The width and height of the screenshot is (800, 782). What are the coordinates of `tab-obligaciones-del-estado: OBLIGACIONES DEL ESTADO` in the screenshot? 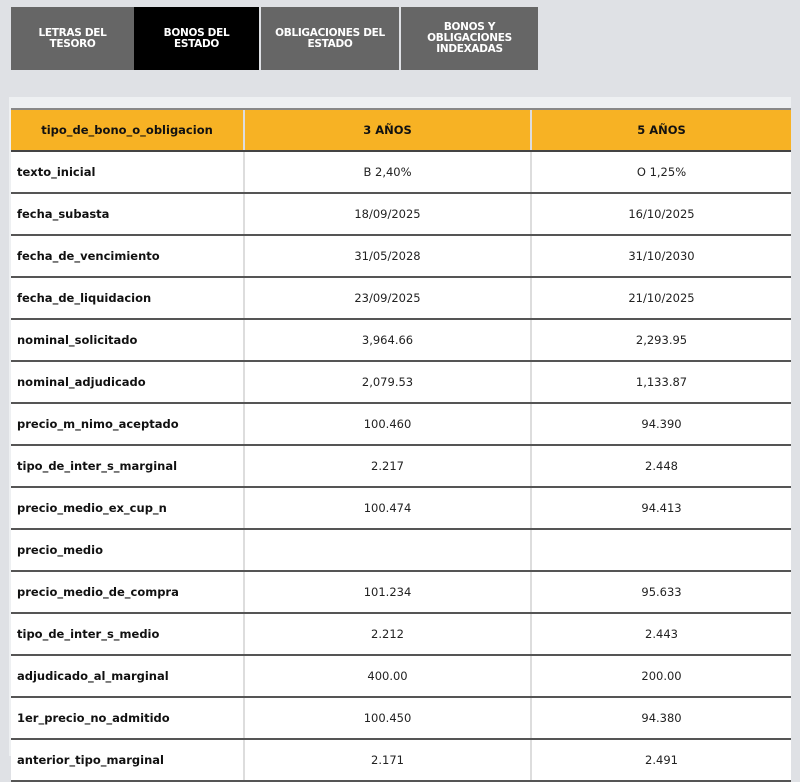 It's located at (330, 38).